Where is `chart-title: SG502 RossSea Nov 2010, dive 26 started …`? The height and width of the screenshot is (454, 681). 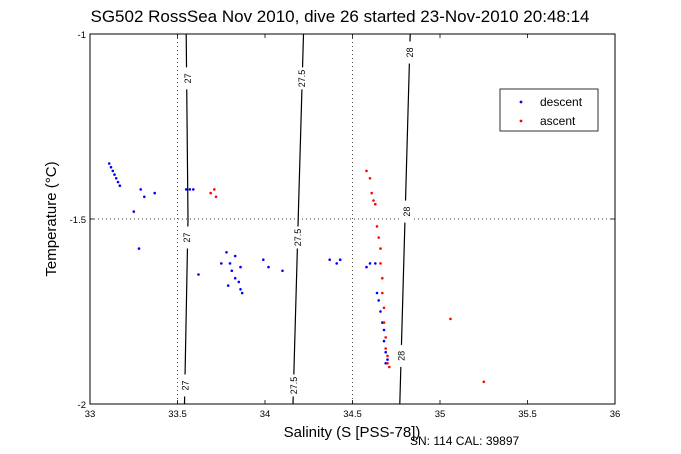
chart-title: SG502 RossSea Nov 2010, dive 26 started … is located at coordinates (340, 16).